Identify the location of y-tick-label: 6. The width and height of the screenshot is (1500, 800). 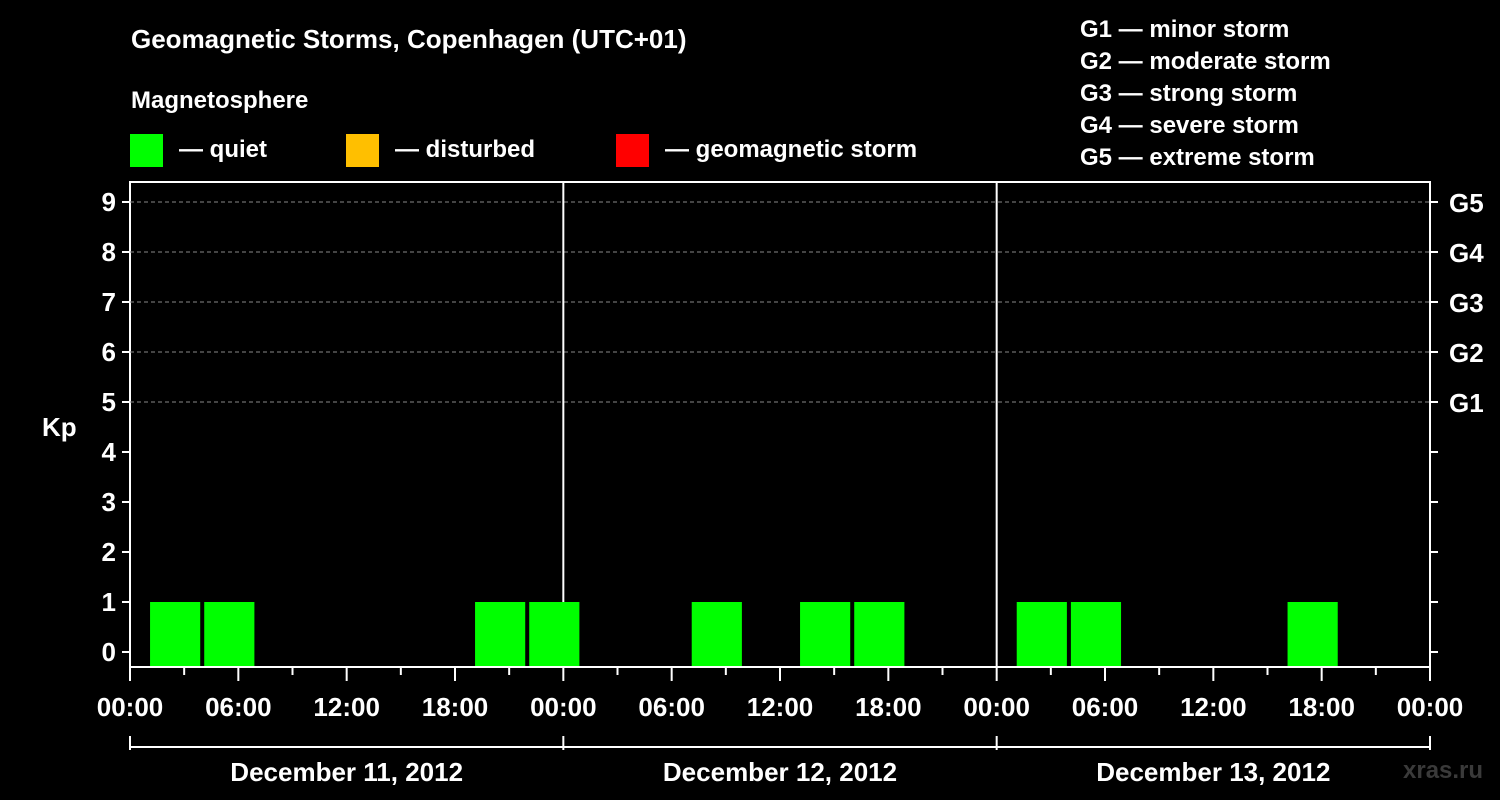
(109, 352).